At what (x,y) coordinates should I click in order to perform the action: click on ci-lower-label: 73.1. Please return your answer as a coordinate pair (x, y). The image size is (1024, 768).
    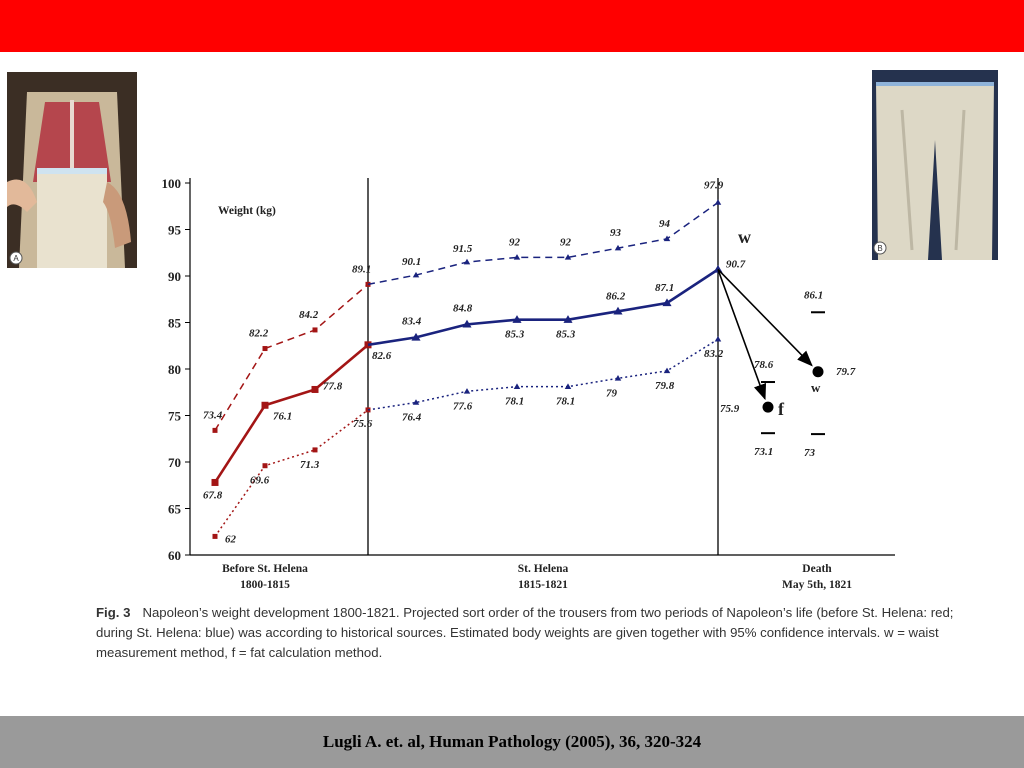
    Looking at the image, I should click on (763, 452).